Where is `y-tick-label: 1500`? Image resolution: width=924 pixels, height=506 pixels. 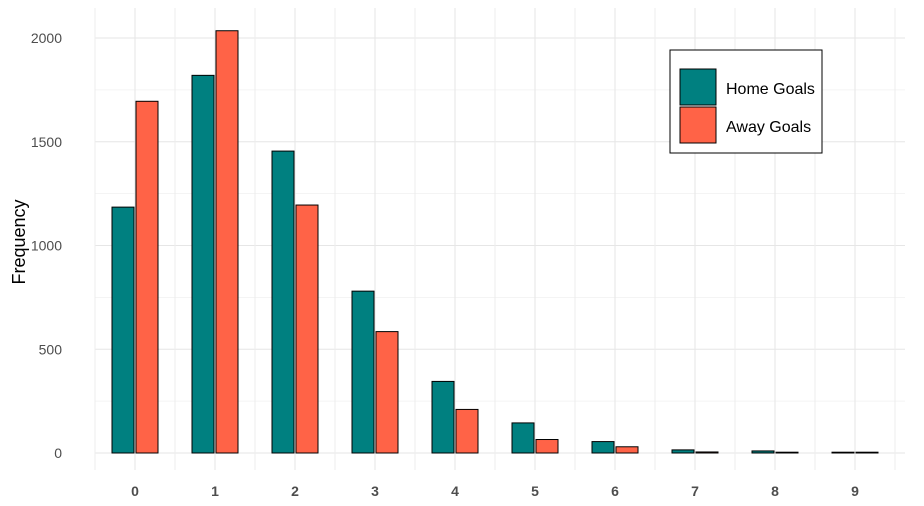 y-tick-label: 1500 is located at coordinates (46, 142).